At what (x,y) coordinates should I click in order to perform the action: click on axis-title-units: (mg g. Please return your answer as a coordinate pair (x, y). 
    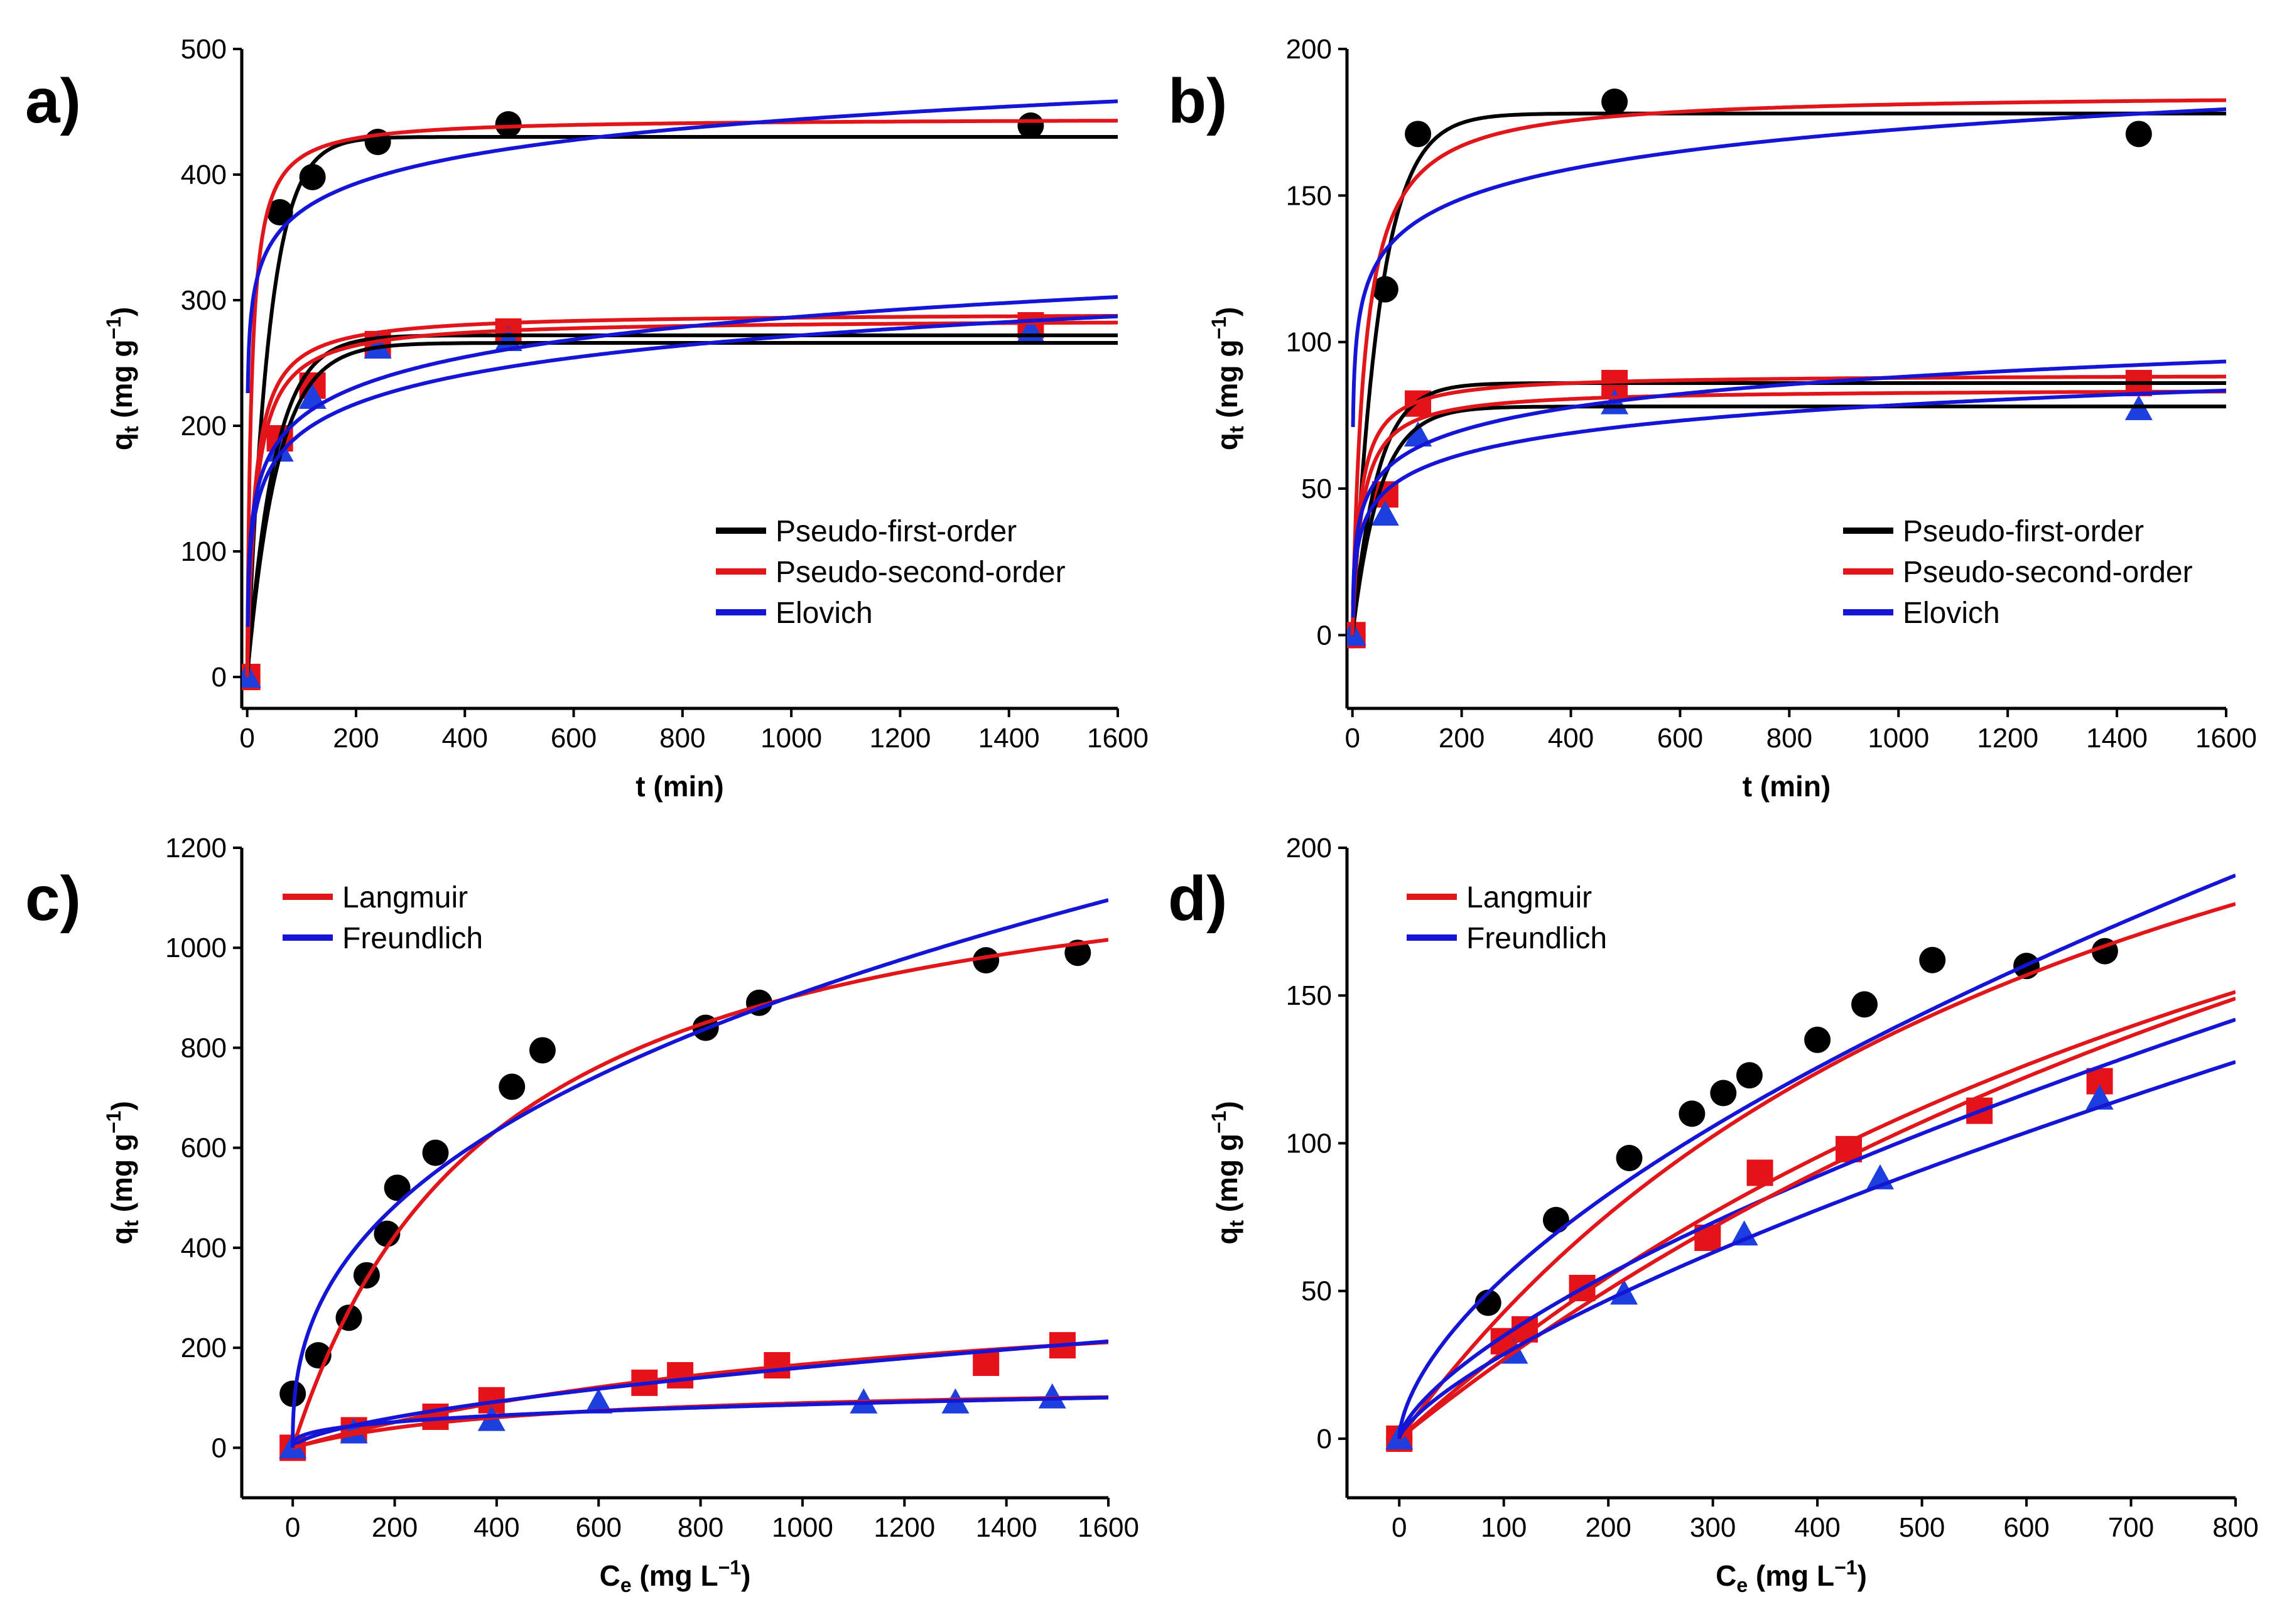
    Looking at the image, I should click on (121, 383).